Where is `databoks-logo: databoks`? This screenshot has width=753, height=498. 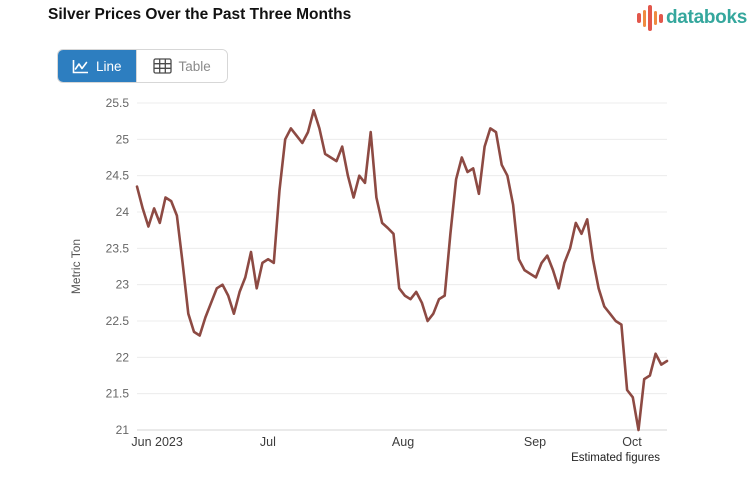
databoks-logo: databoks is located at coordinates (692, 18).